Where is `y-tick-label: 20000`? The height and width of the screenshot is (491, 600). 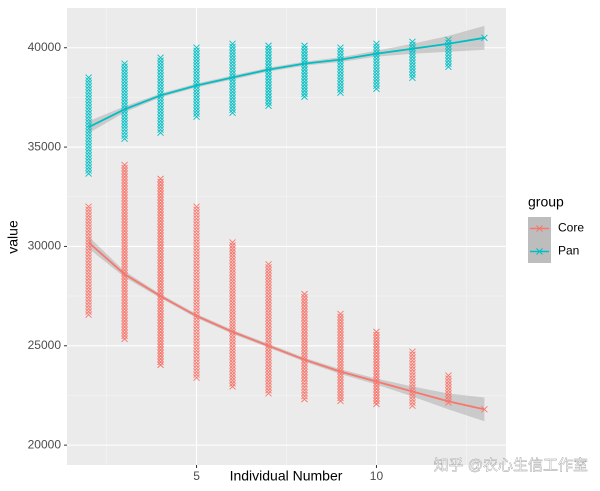 y-tick-label: 20000 is located at coordinates (45, 444).